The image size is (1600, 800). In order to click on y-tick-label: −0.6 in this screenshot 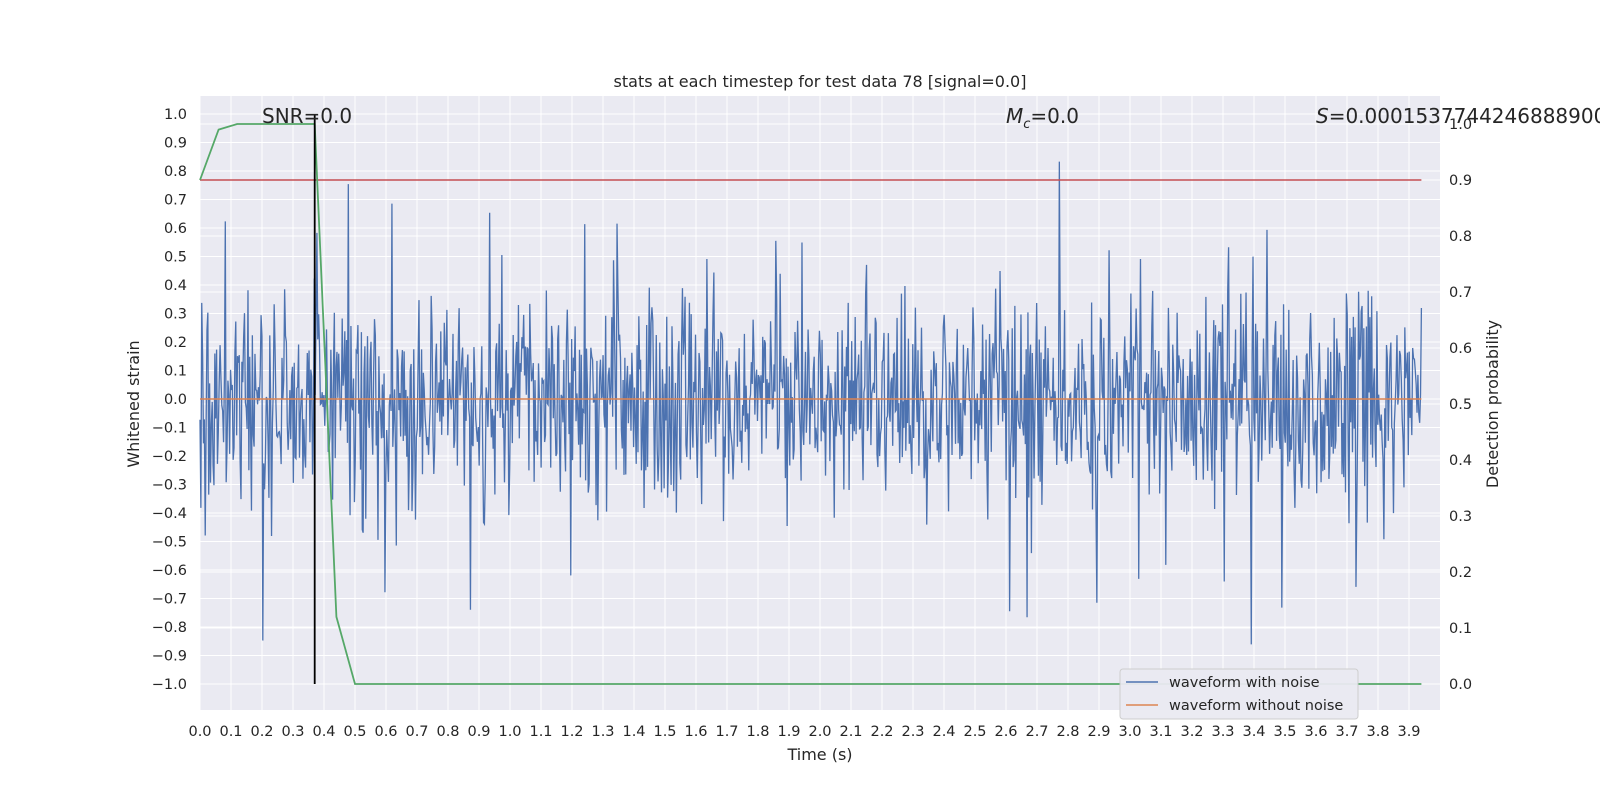, I will do `click(169, 571)`.